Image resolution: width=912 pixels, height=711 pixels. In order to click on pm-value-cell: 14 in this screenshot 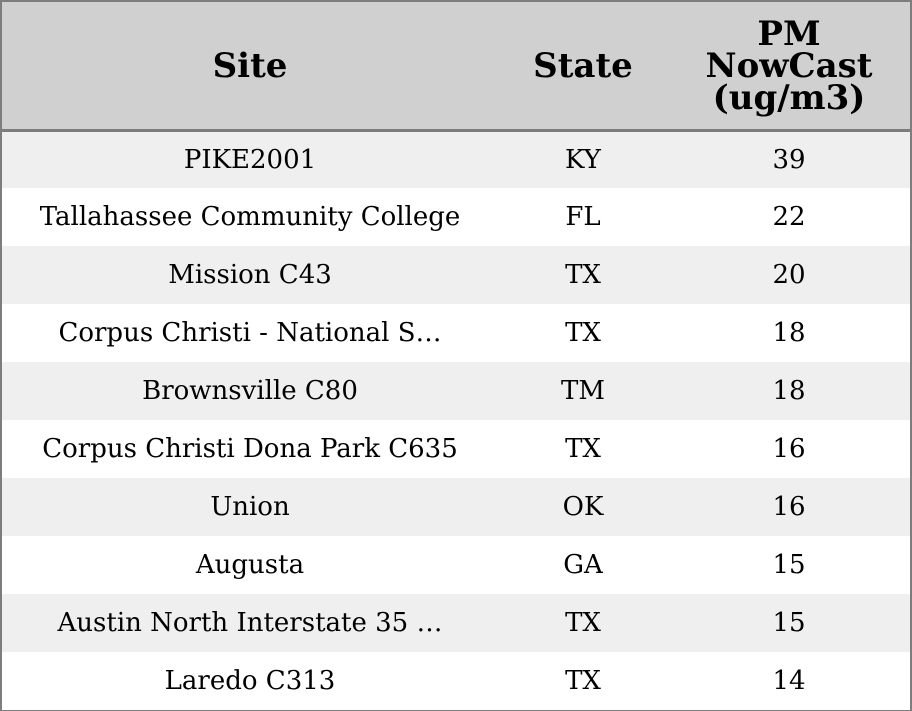, I will do `click(789, 681)`.